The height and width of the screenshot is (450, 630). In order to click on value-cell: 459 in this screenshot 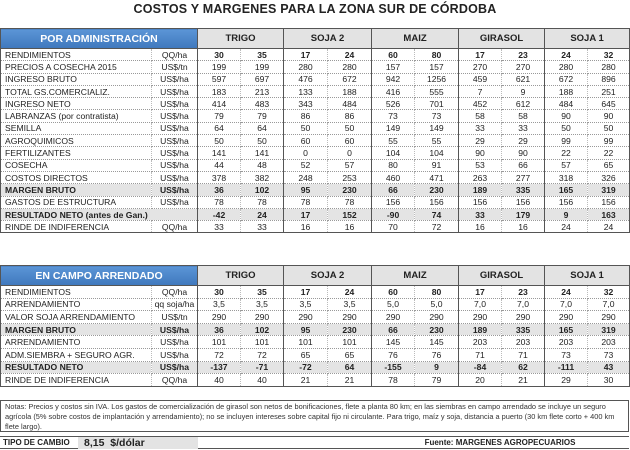, I will do `click(480, 79)`.